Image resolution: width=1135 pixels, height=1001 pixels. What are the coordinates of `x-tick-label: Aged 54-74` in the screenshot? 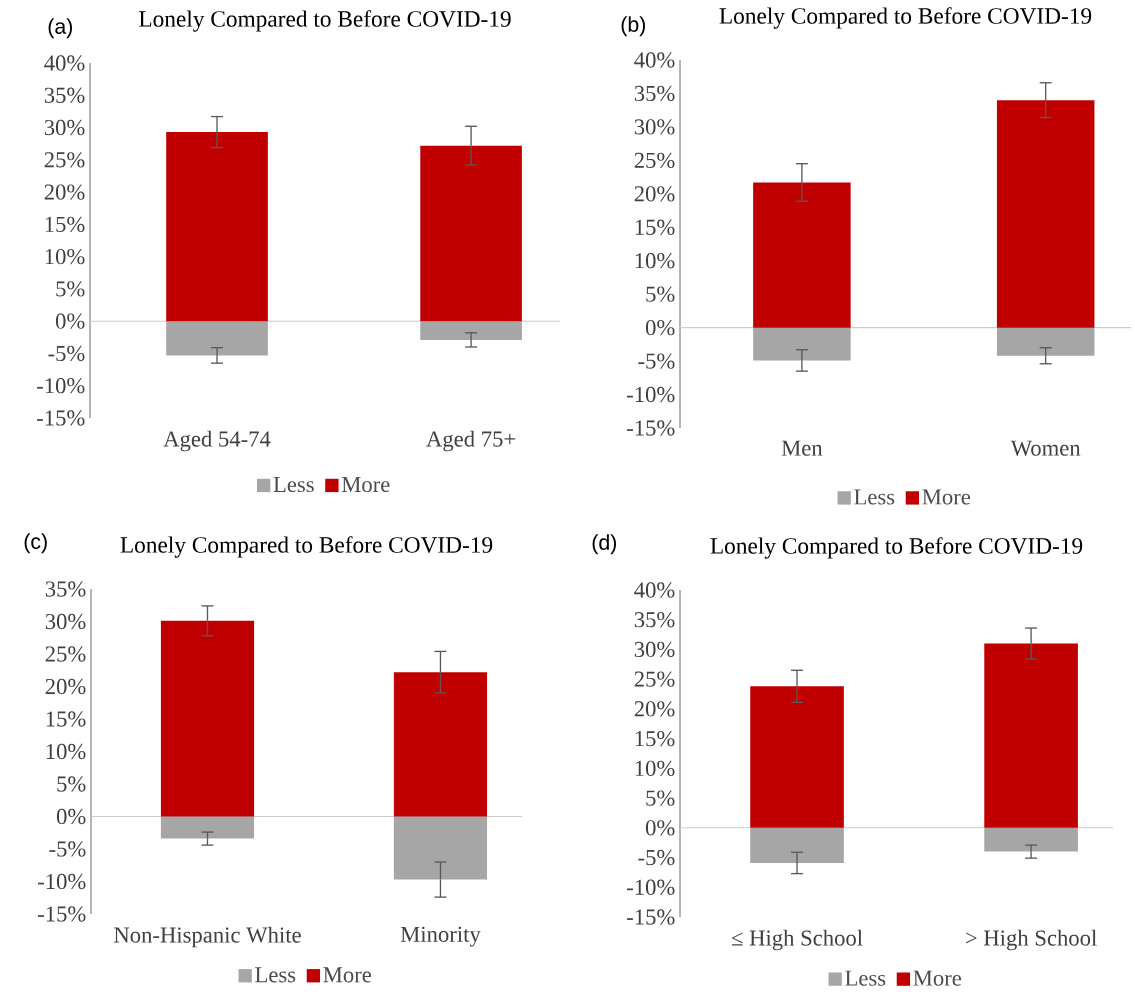 It's located at (217, 441).